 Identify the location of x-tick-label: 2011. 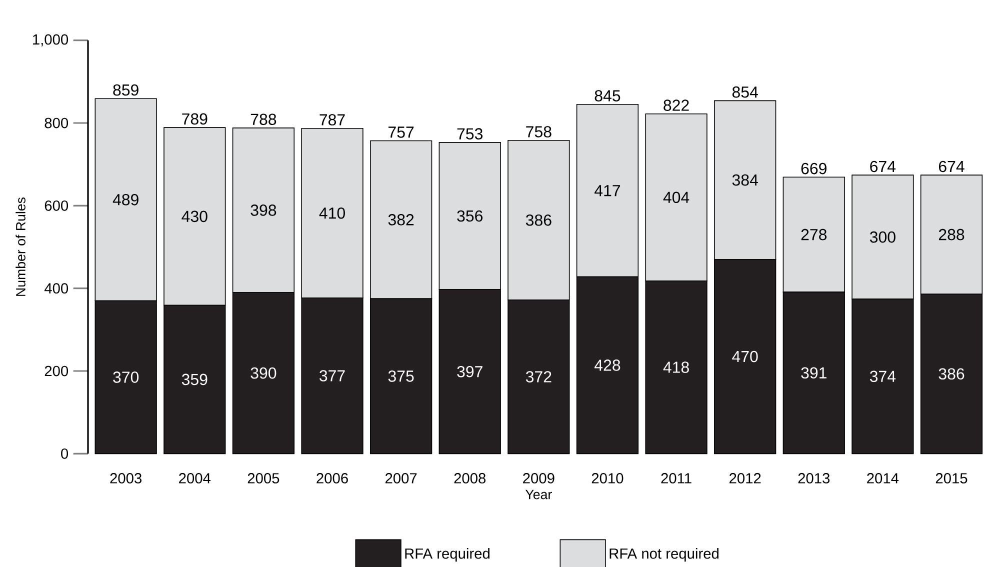
(676, 478).